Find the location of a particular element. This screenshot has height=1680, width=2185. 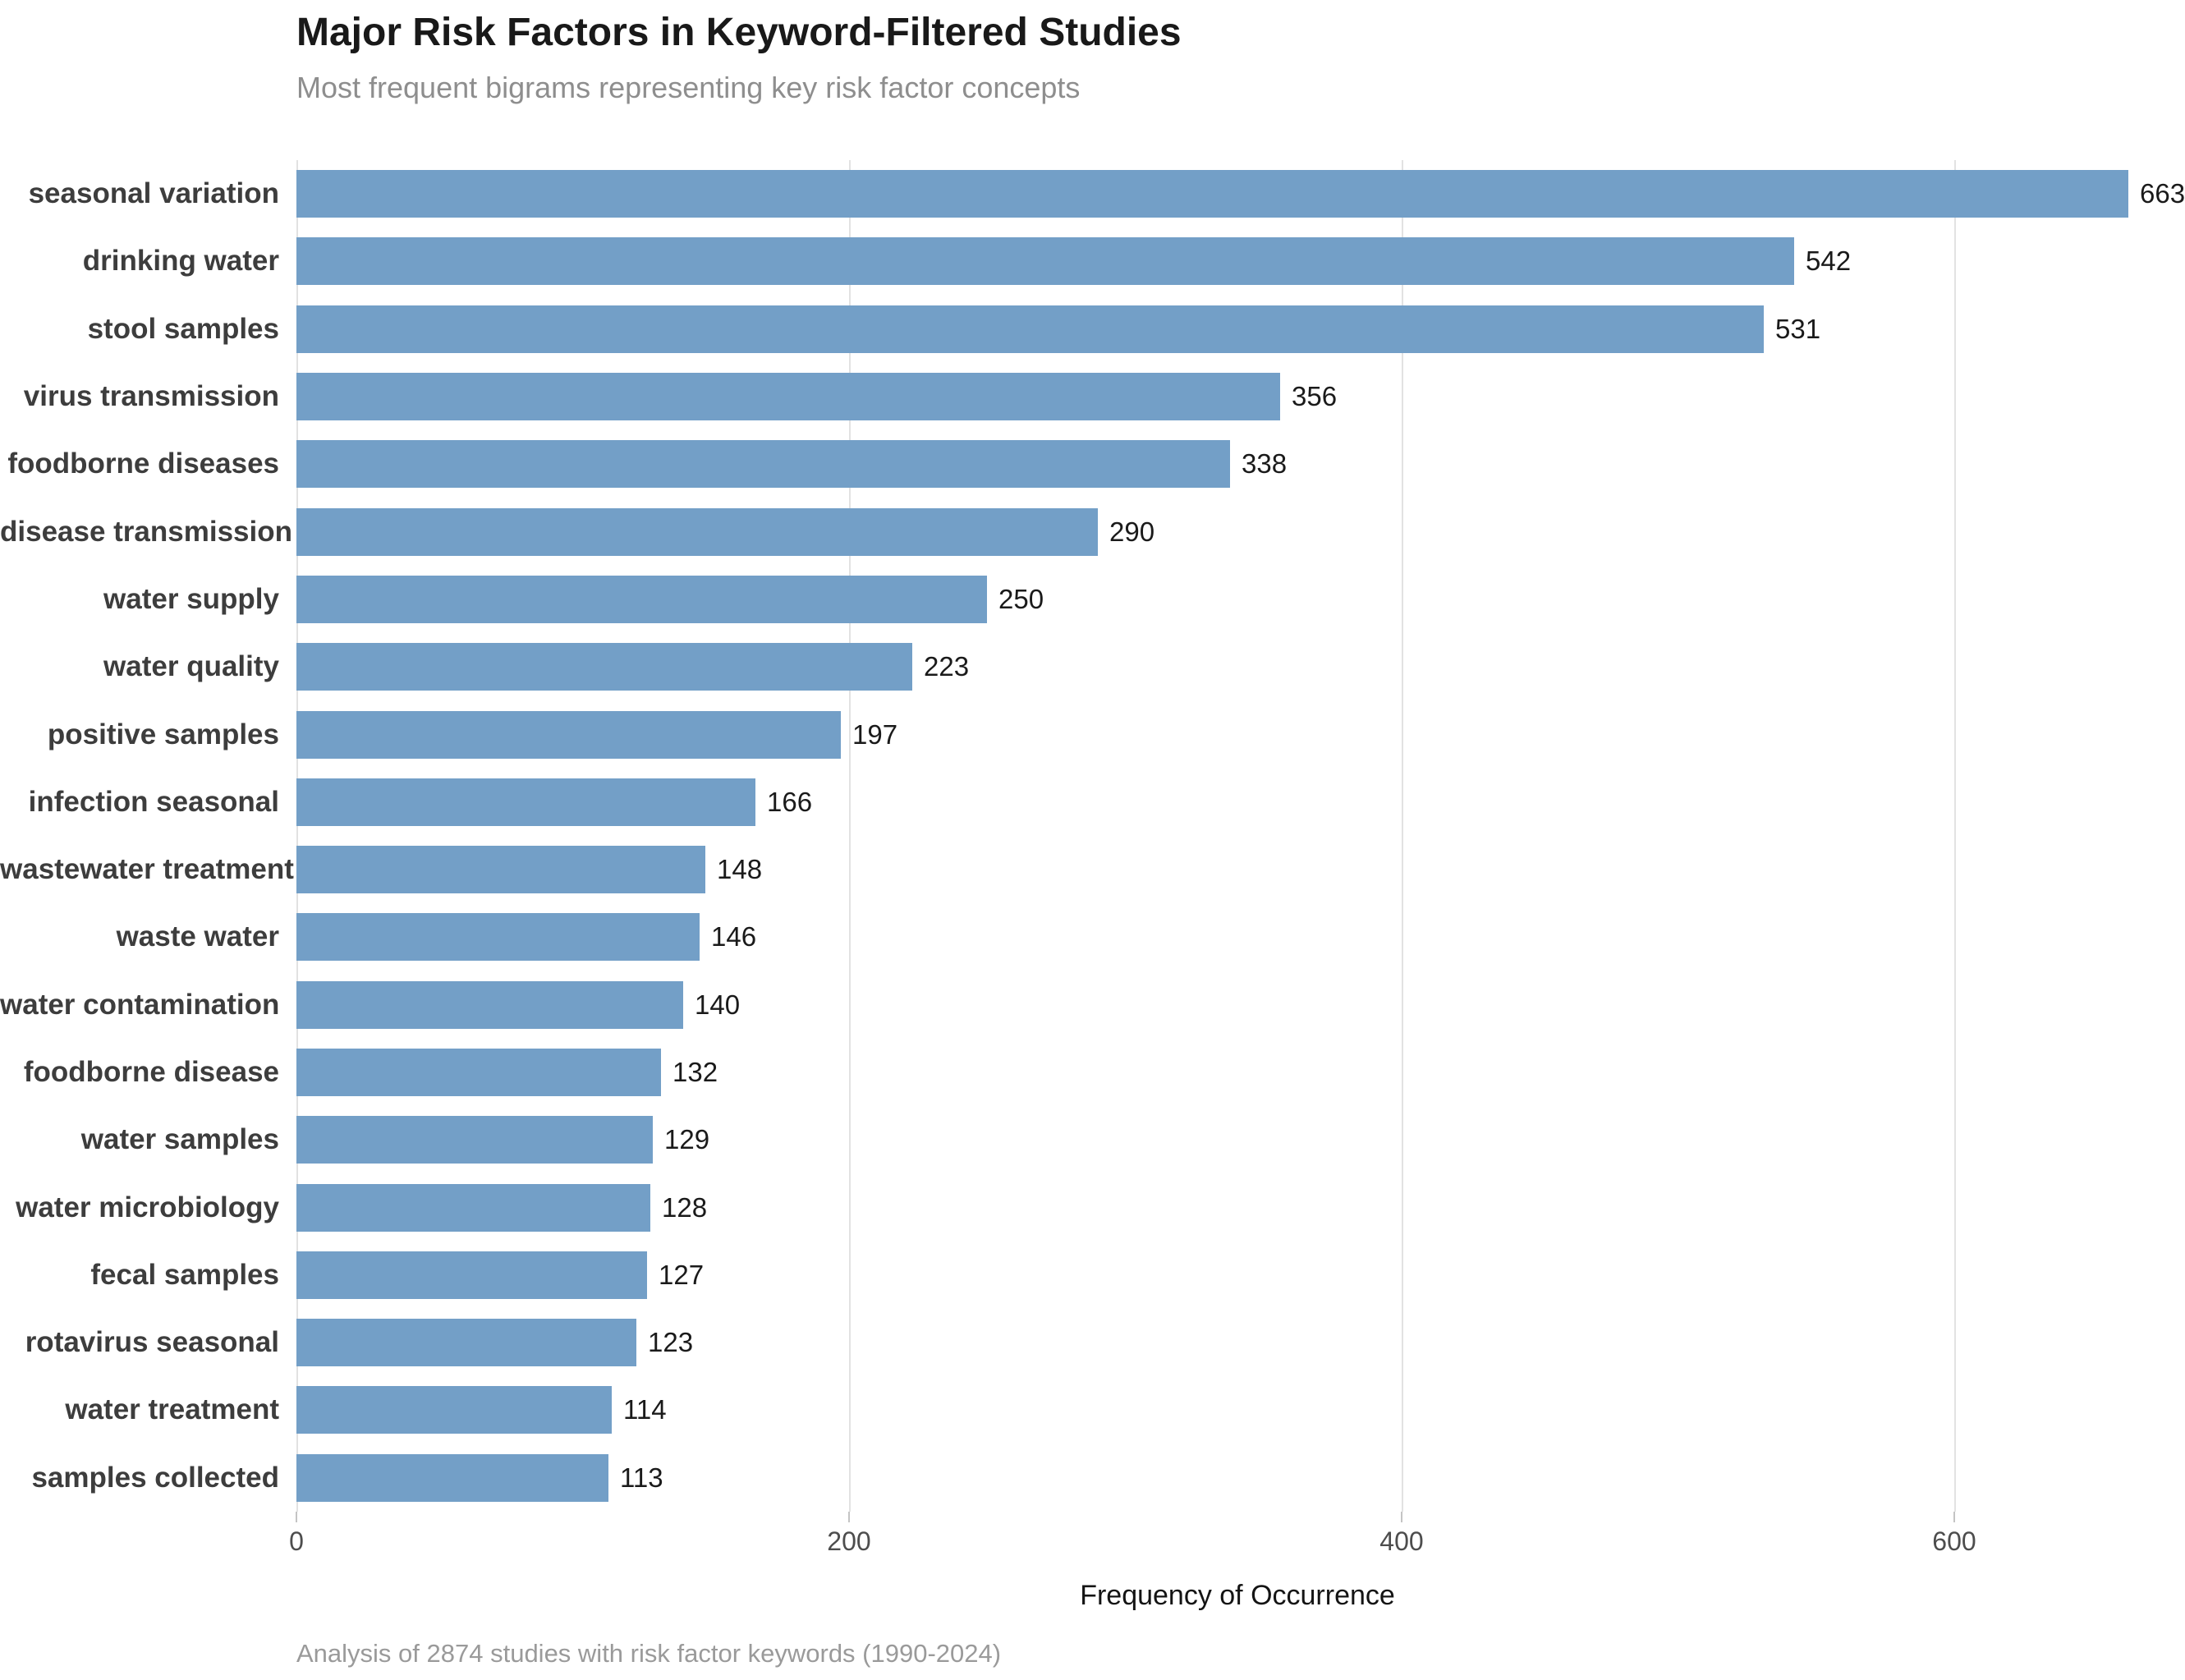

value-label: 250 is located at coordinates (1021, 598).